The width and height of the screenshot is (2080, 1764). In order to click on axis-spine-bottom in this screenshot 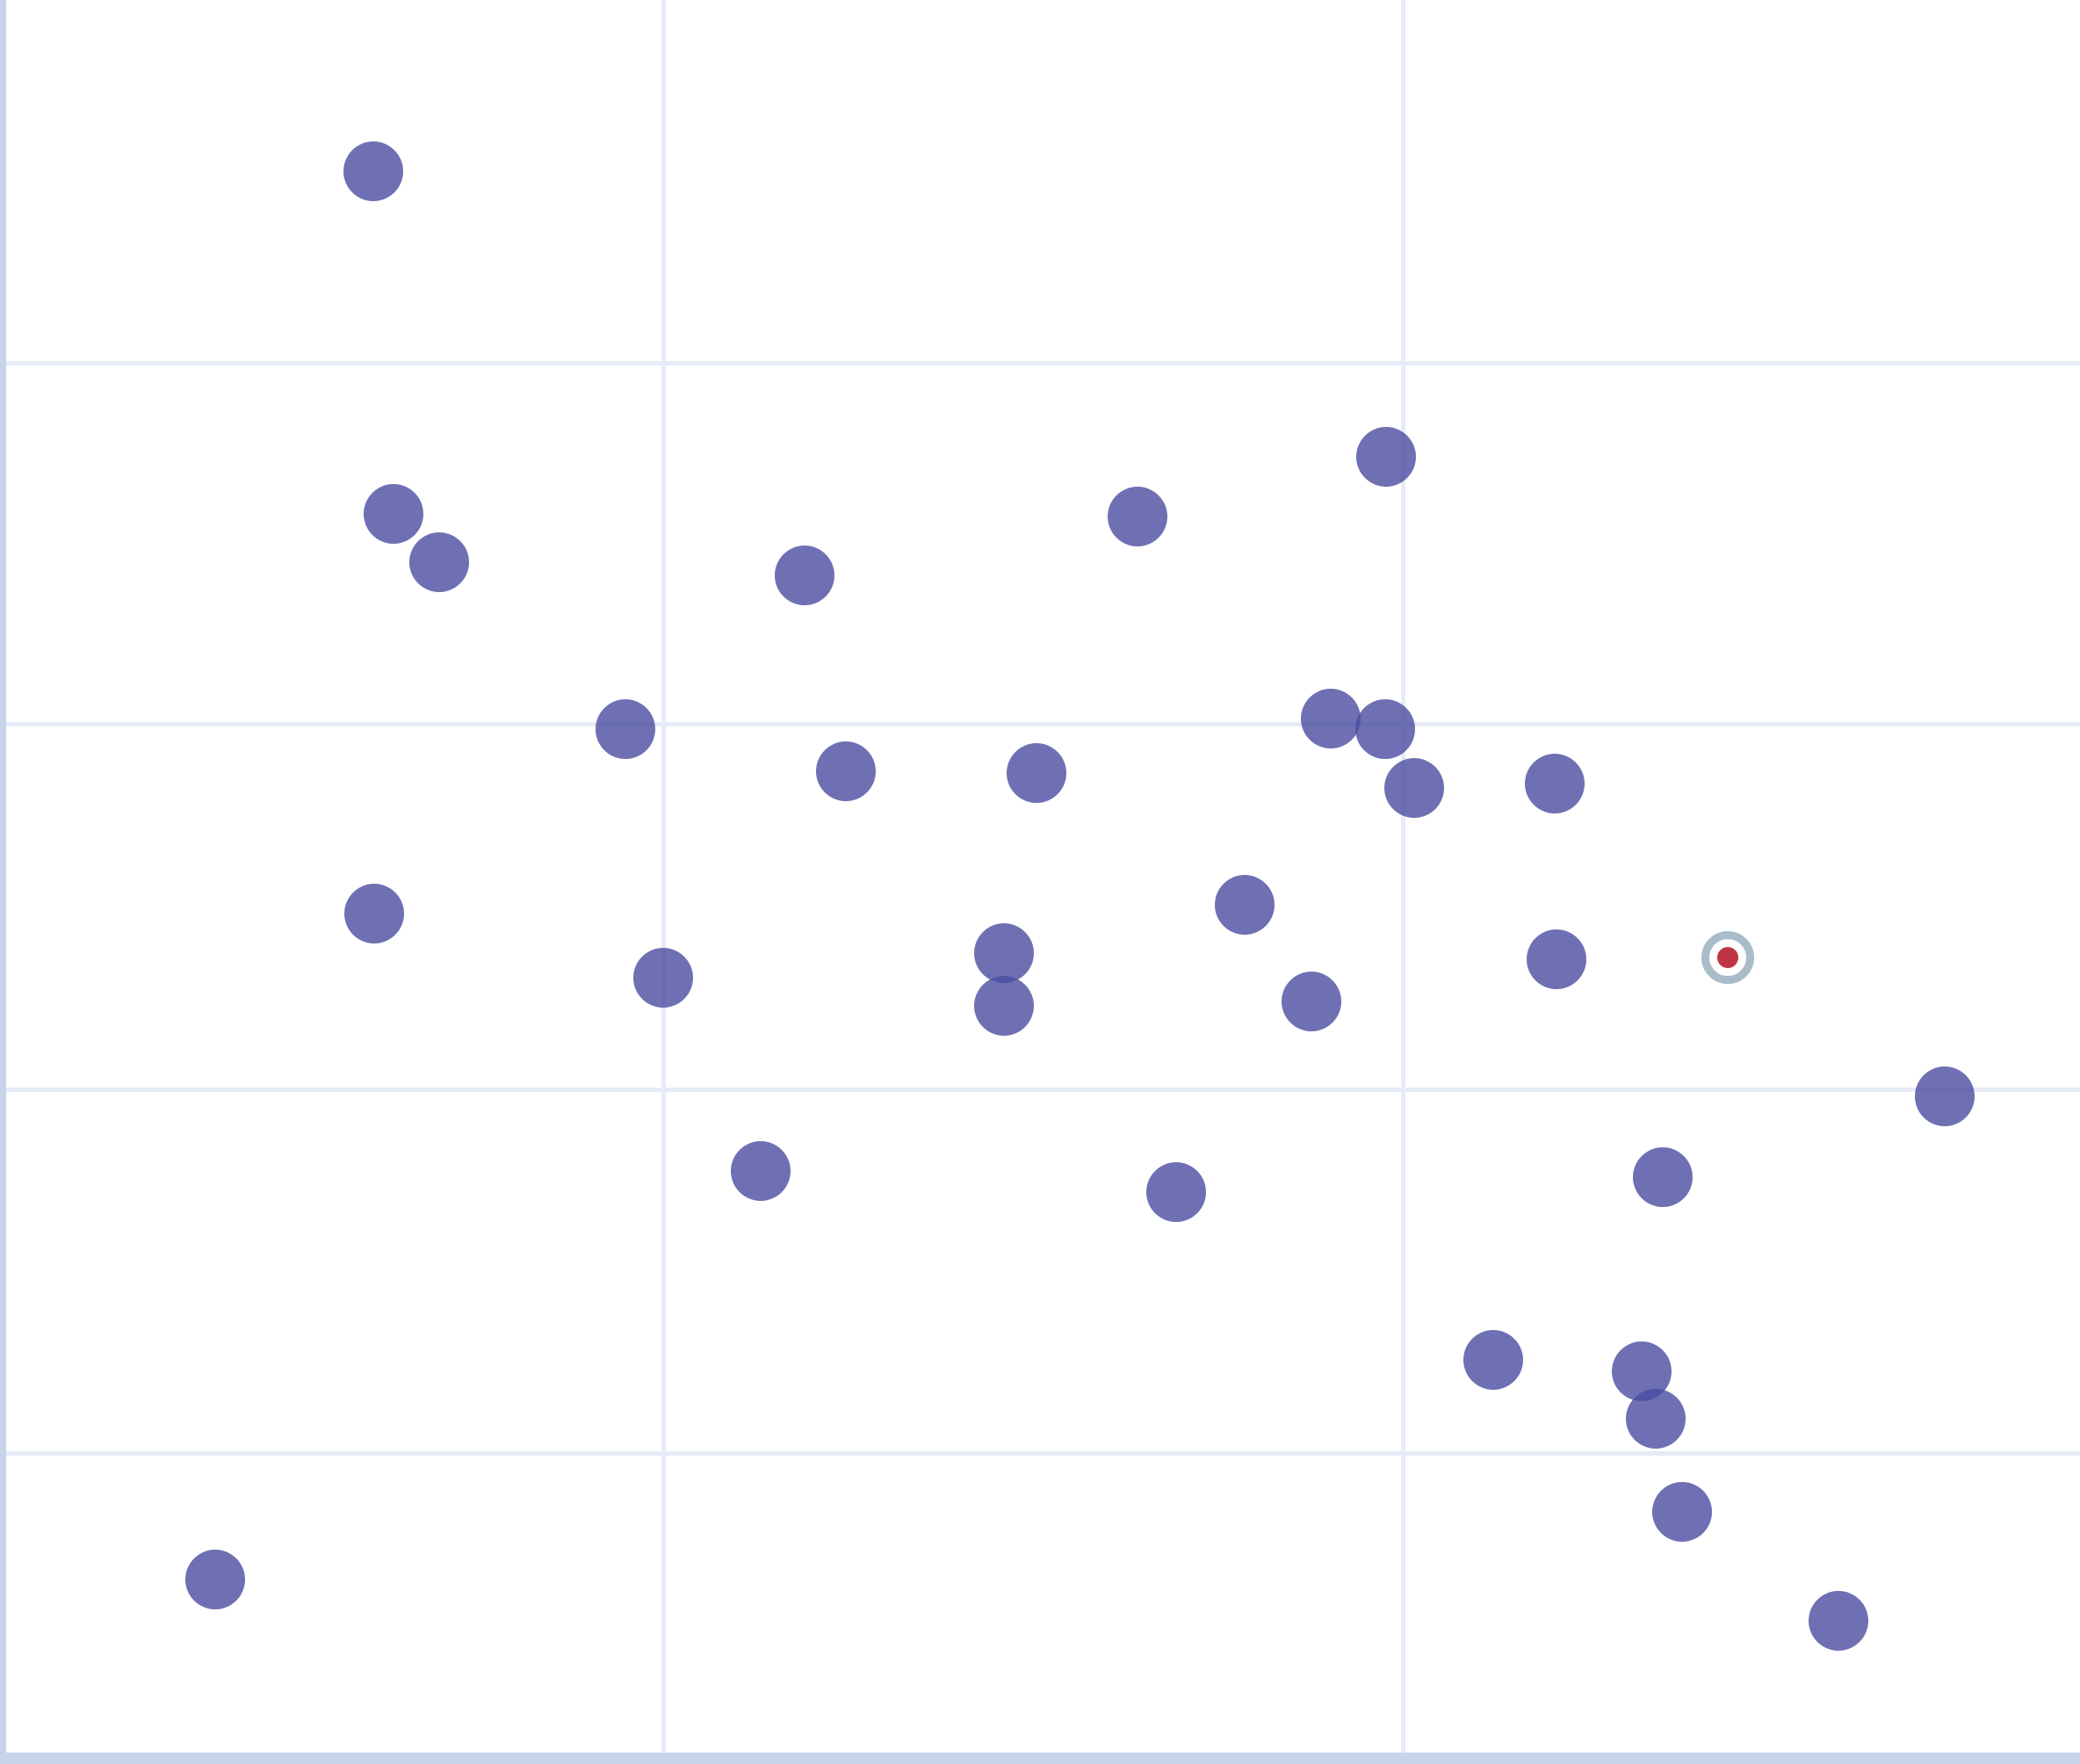, I will do `click(1040, 1758)`.